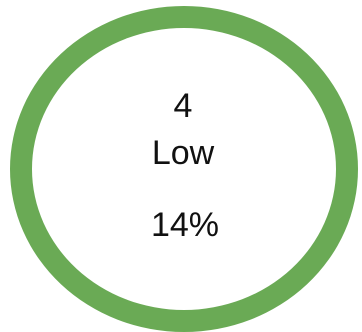 This screenshot has height=332, width=362. I want to click on risk-percentage: 14%, so click(185, 225).